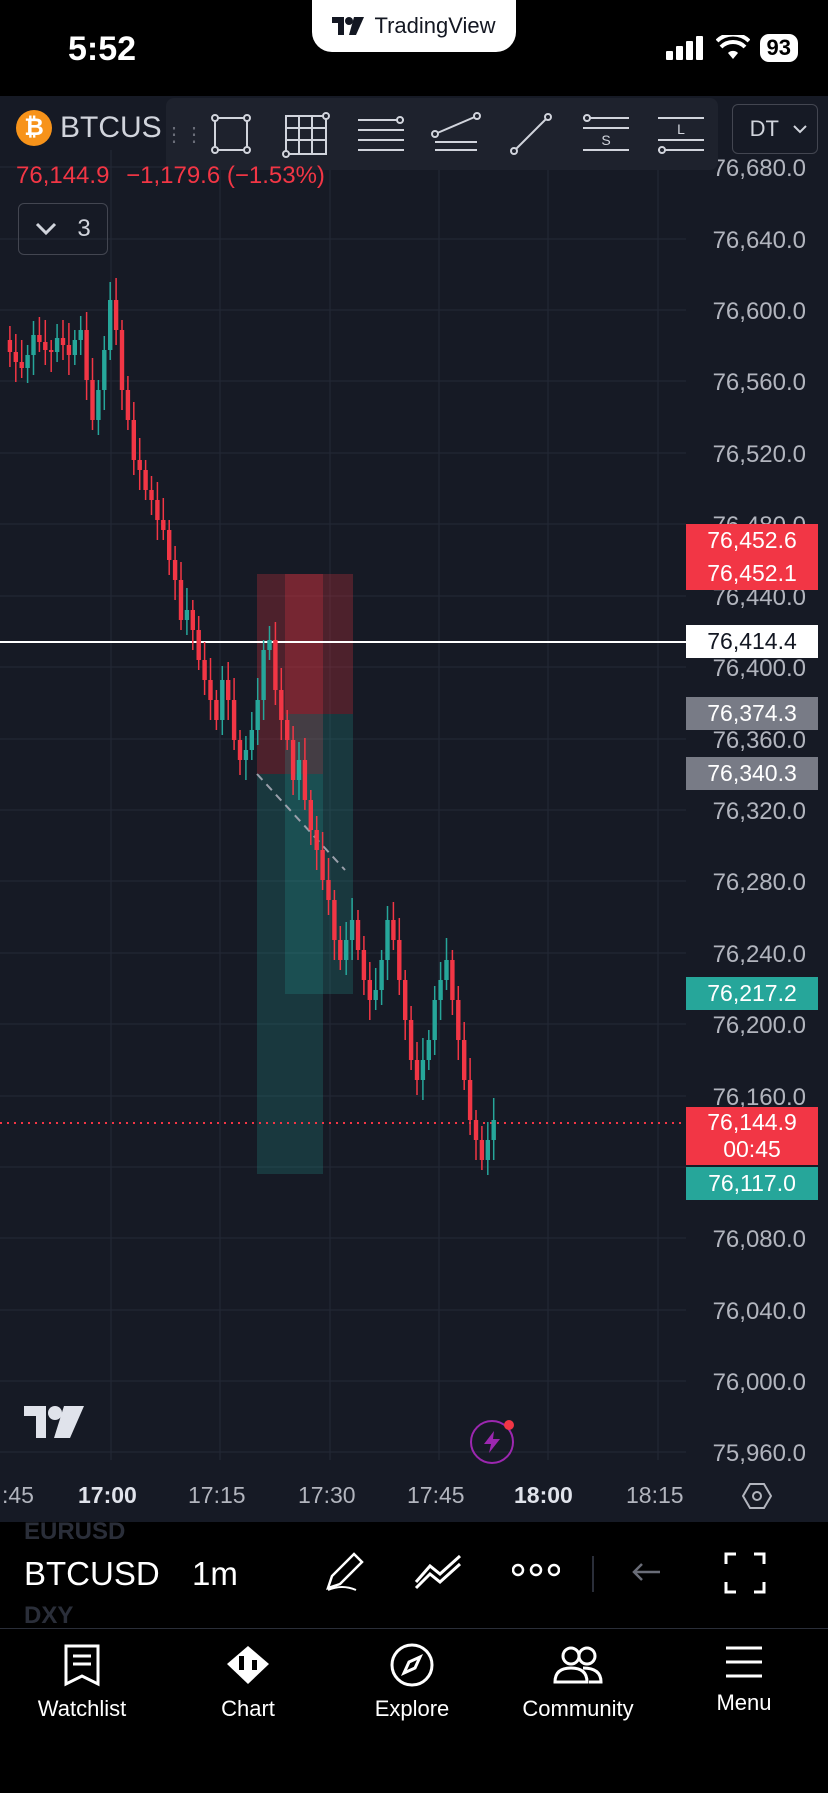 This screenshot has height=1793, width=828. I want to click on tab-label: Watchlist, so click(82, 1708).